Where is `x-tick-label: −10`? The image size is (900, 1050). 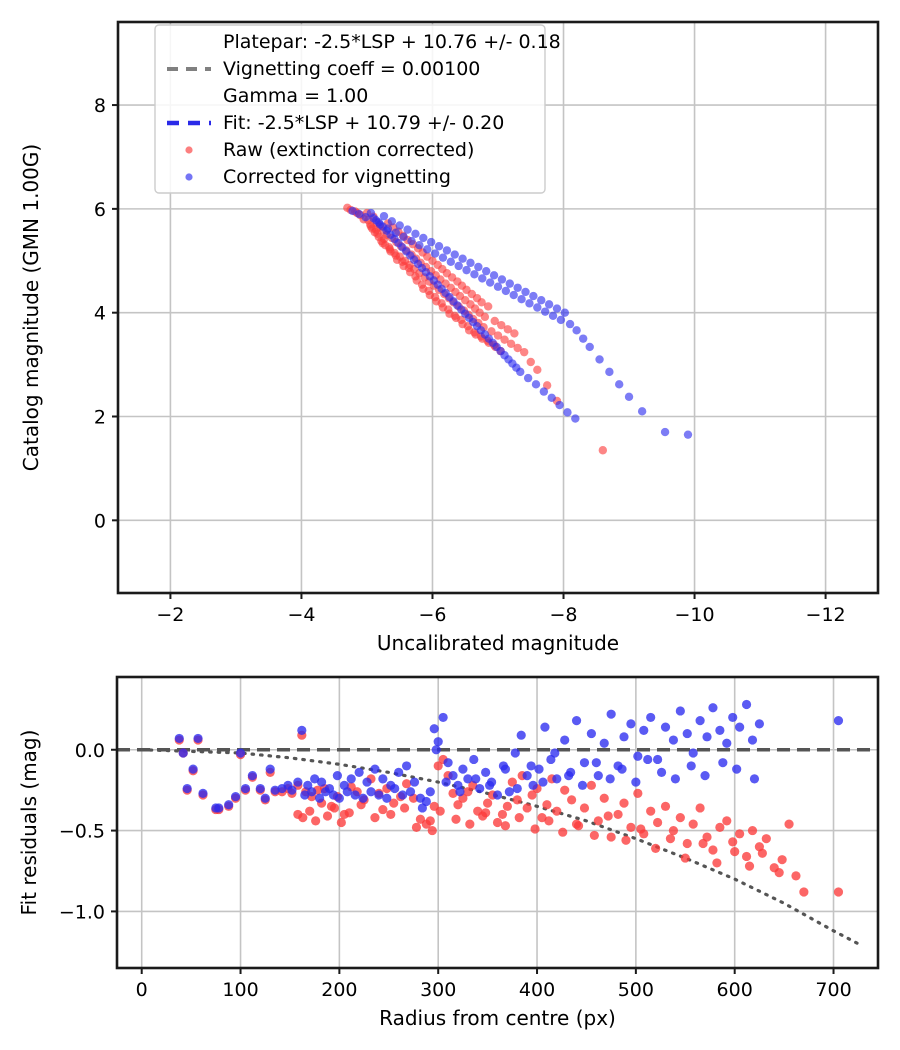 x-tick-label: −10 is located at coordinates (694, 615).